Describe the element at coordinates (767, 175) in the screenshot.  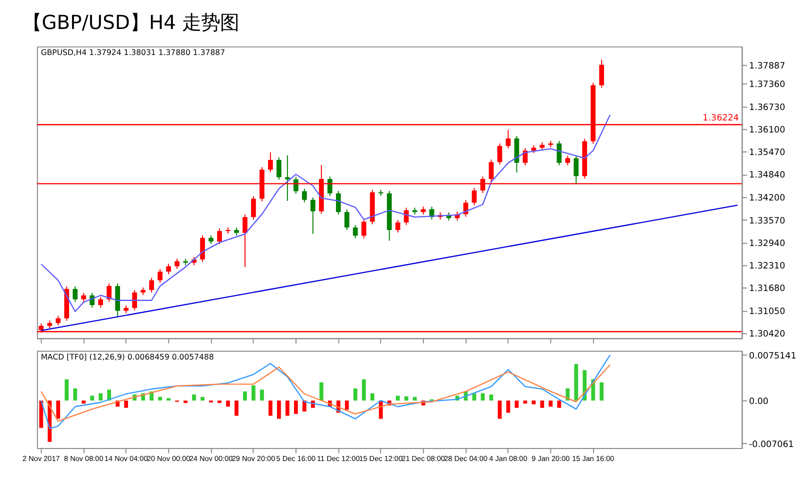
I see `y-tick-label: 1.34840` at that location.